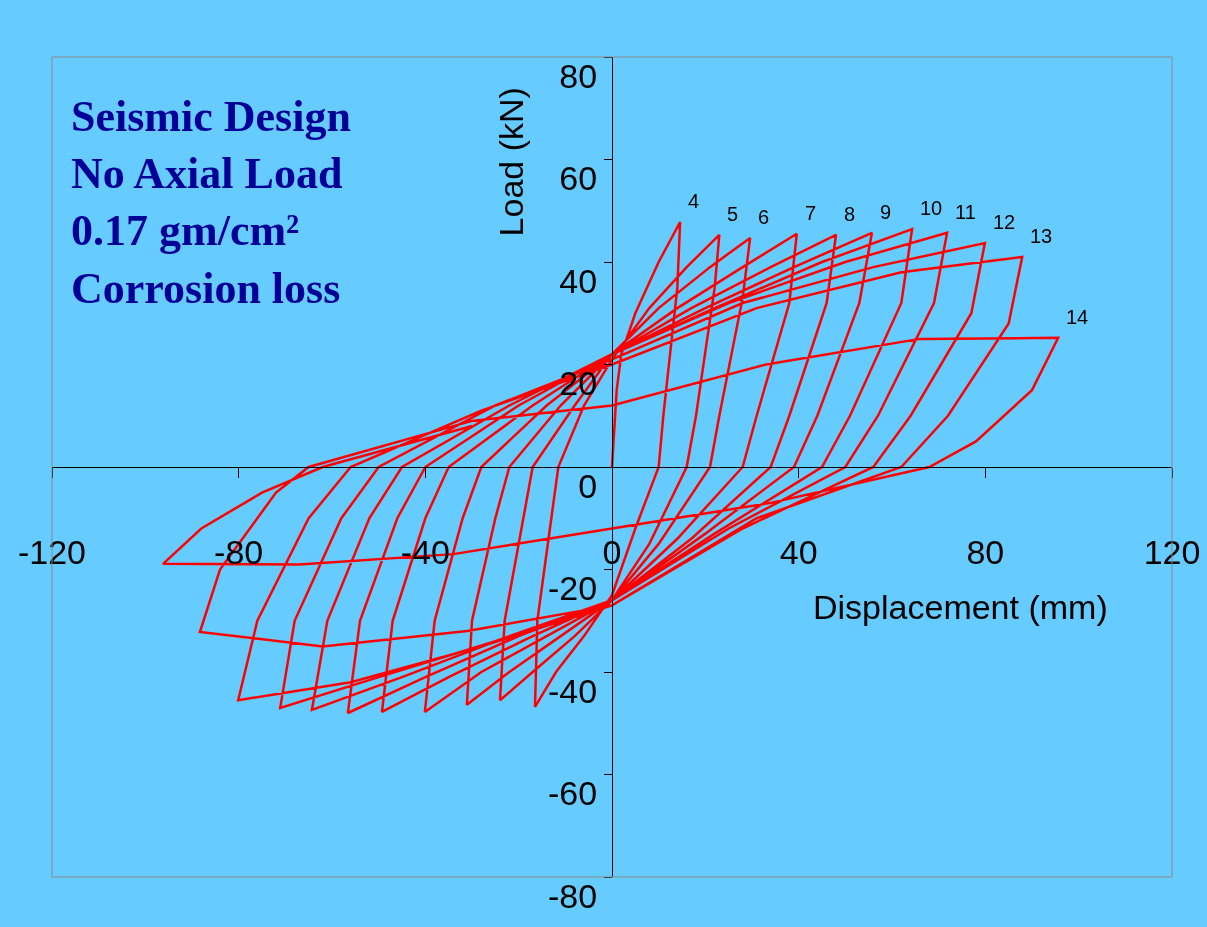 The image size is (1207, 927). What do you see at coordinates (764, 217) in the screenshot?
I see `annotation: 6` at bounding box center [764, 217].